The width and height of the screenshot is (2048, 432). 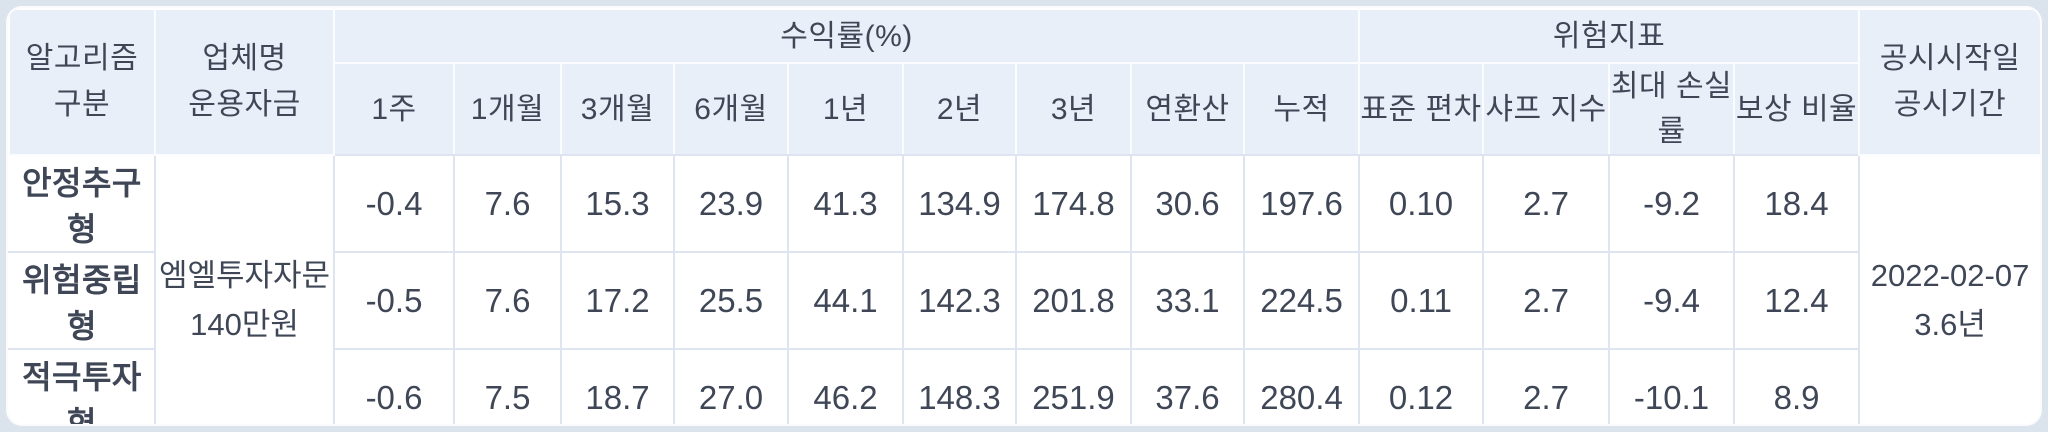 I want to click on risk-cell: 8.9, so click(x=1796, y=386).